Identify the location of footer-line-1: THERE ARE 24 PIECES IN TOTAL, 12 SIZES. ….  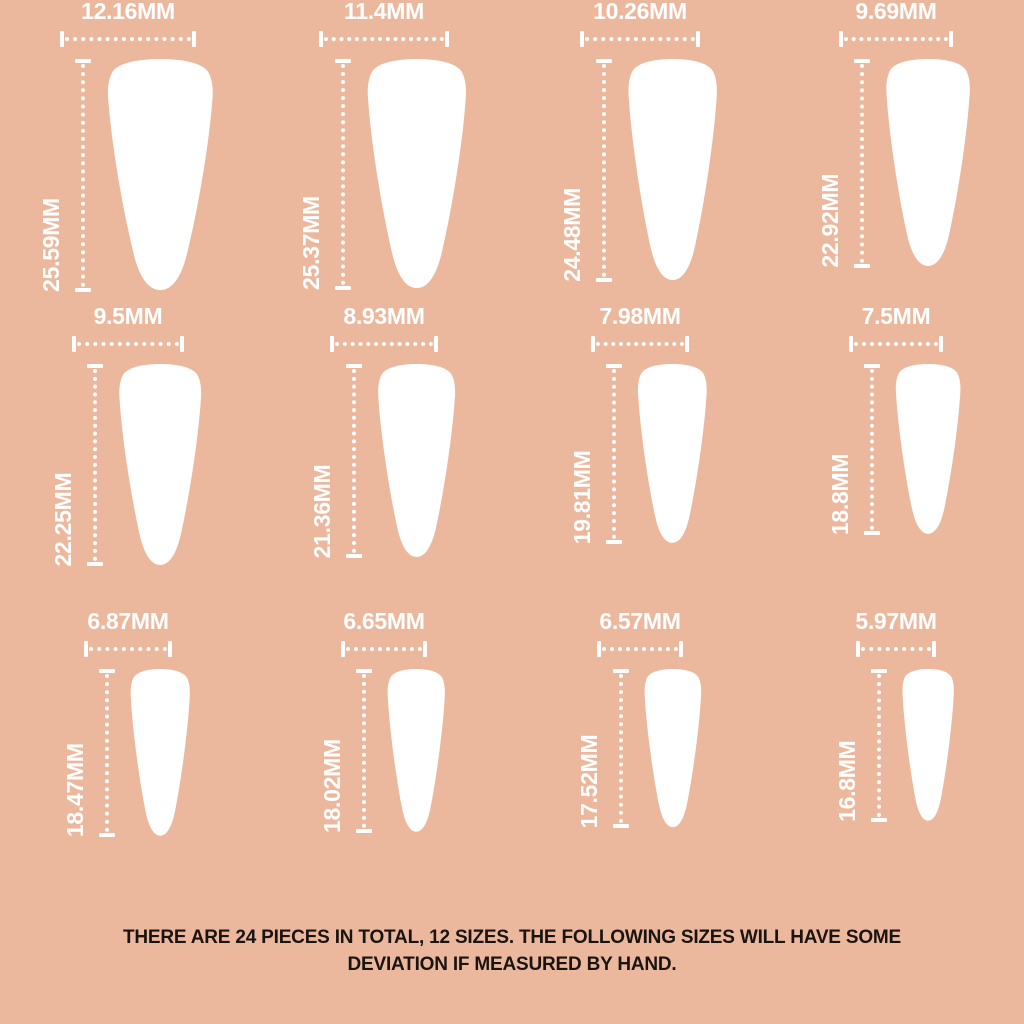
(511, 937).